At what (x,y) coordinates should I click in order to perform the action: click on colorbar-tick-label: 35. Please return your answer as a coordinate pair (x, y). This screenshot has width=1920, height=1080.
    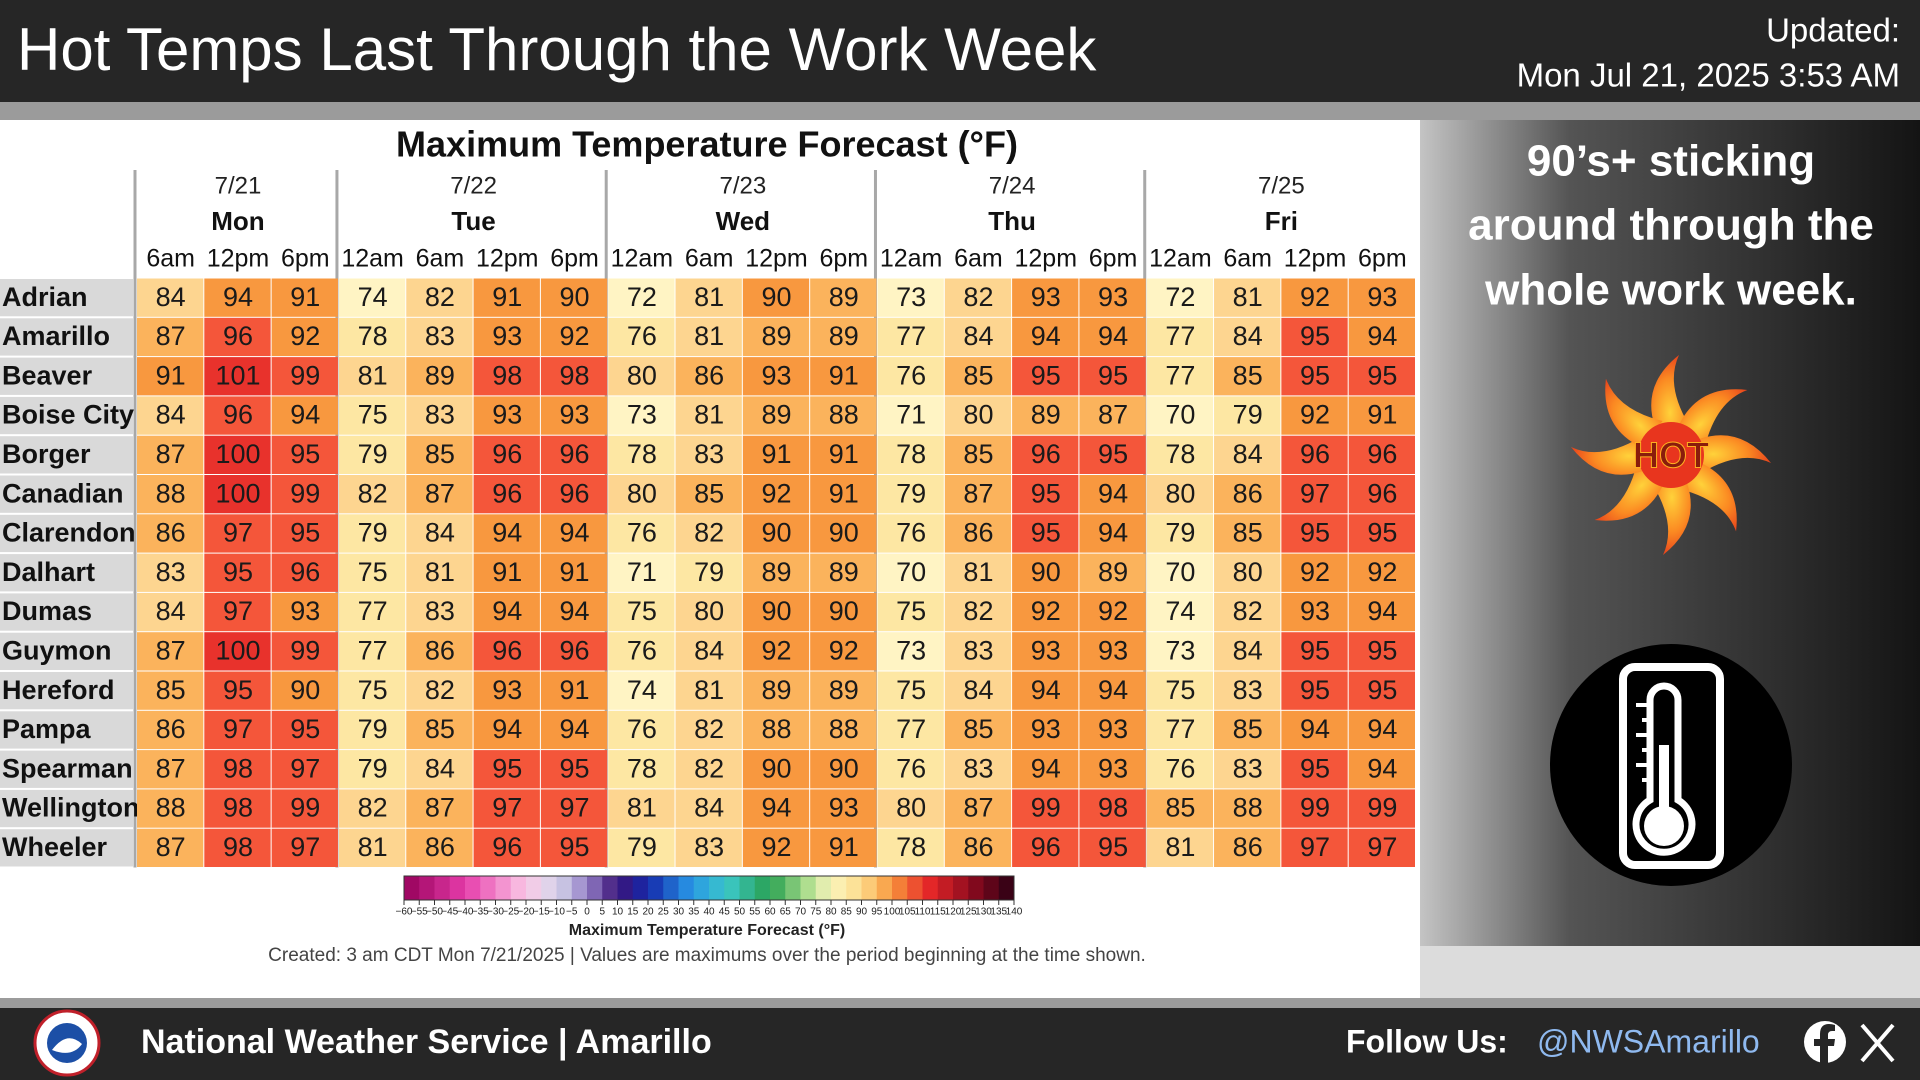
    Looking at the image, I should click on (694, 912).